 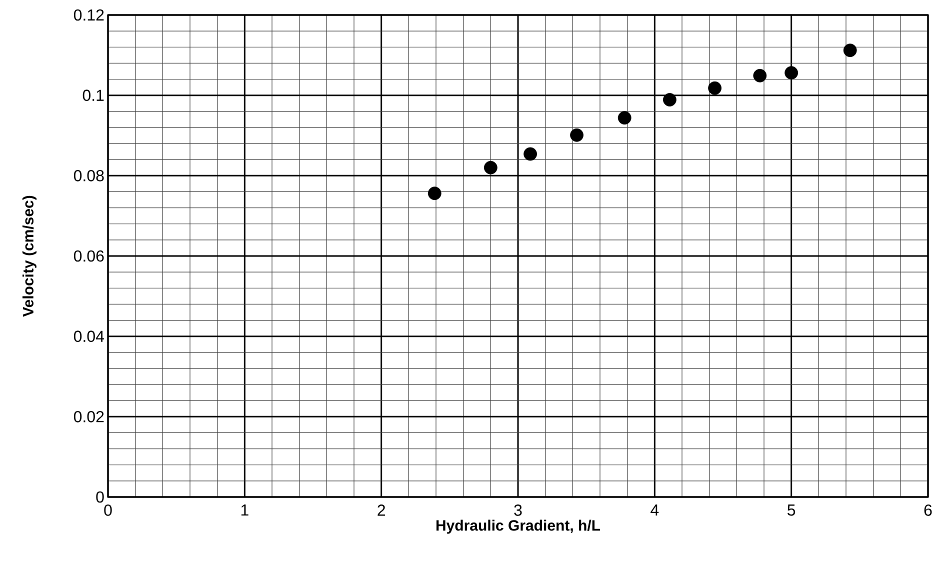 What do you see at coordinates (244, 510) in the screenshot?
I see `x-tick-label: 1` at bounding box center [244, 510].